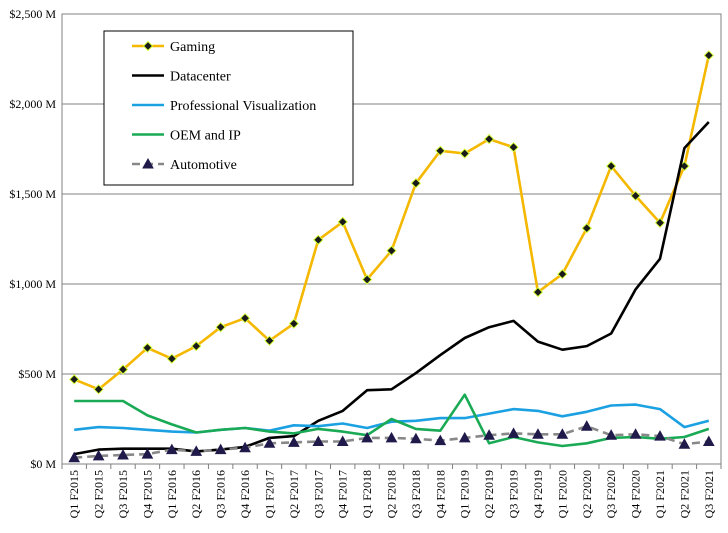 The width and height of the screenshot is (728, 533). What do you see at coordinates (221, 494) in the screenshot?
I see `x-tick-label: Q3 F2016` at bounding box center [221, 494].